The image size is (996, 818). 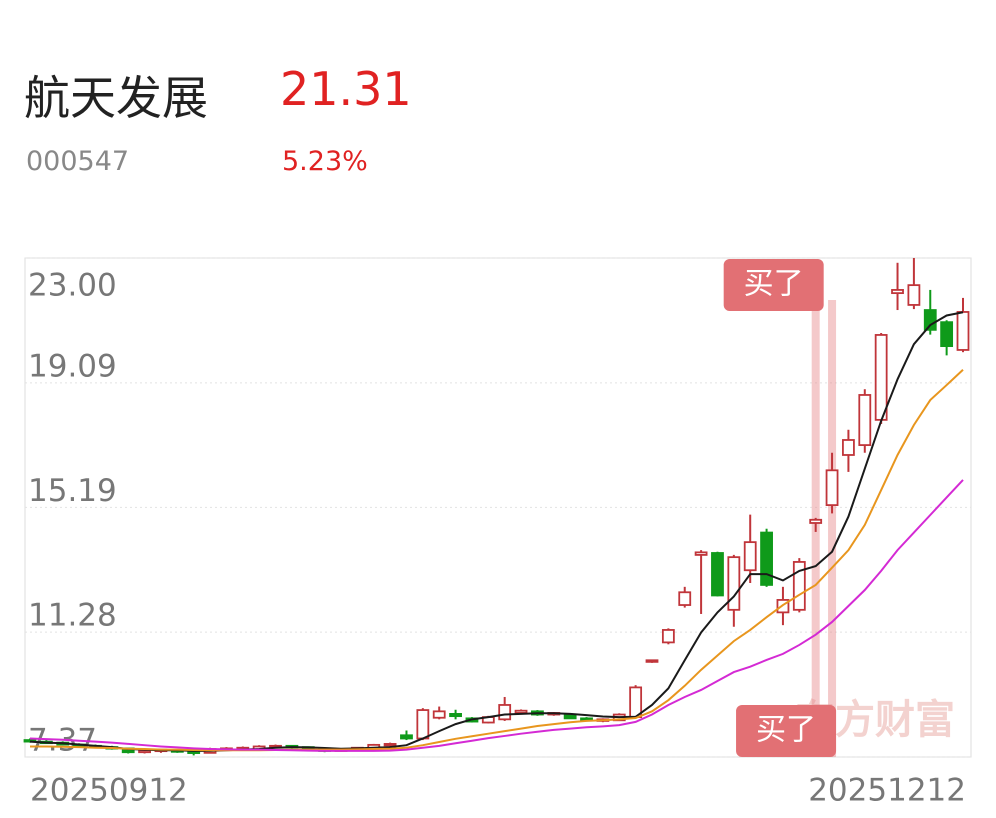 What do you see at coordinates (325, 161) in the screenshot?
I see `stock-change: 5.23%` at bounding box center [325, 161].